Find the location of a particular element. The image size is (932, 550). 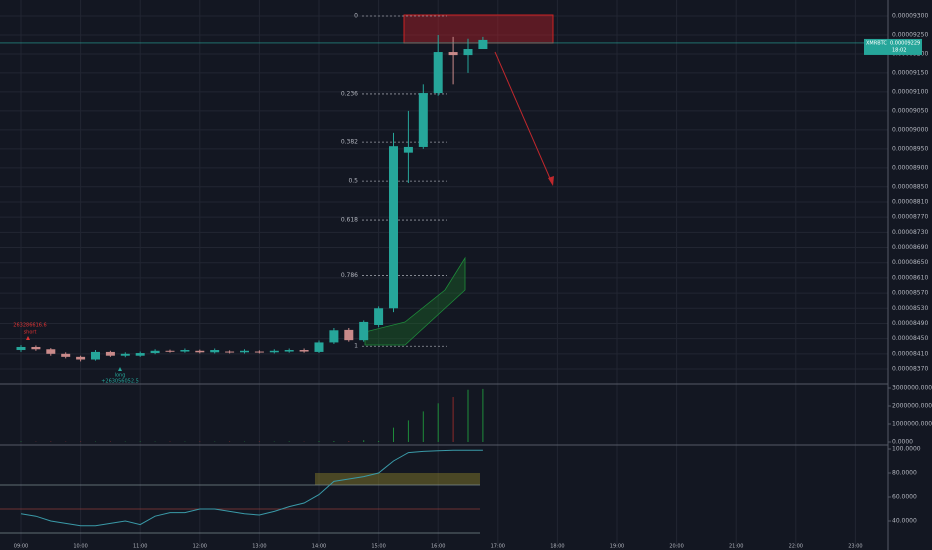

y-tick-label: 0.00009000 is located at coordinates (910, 129).